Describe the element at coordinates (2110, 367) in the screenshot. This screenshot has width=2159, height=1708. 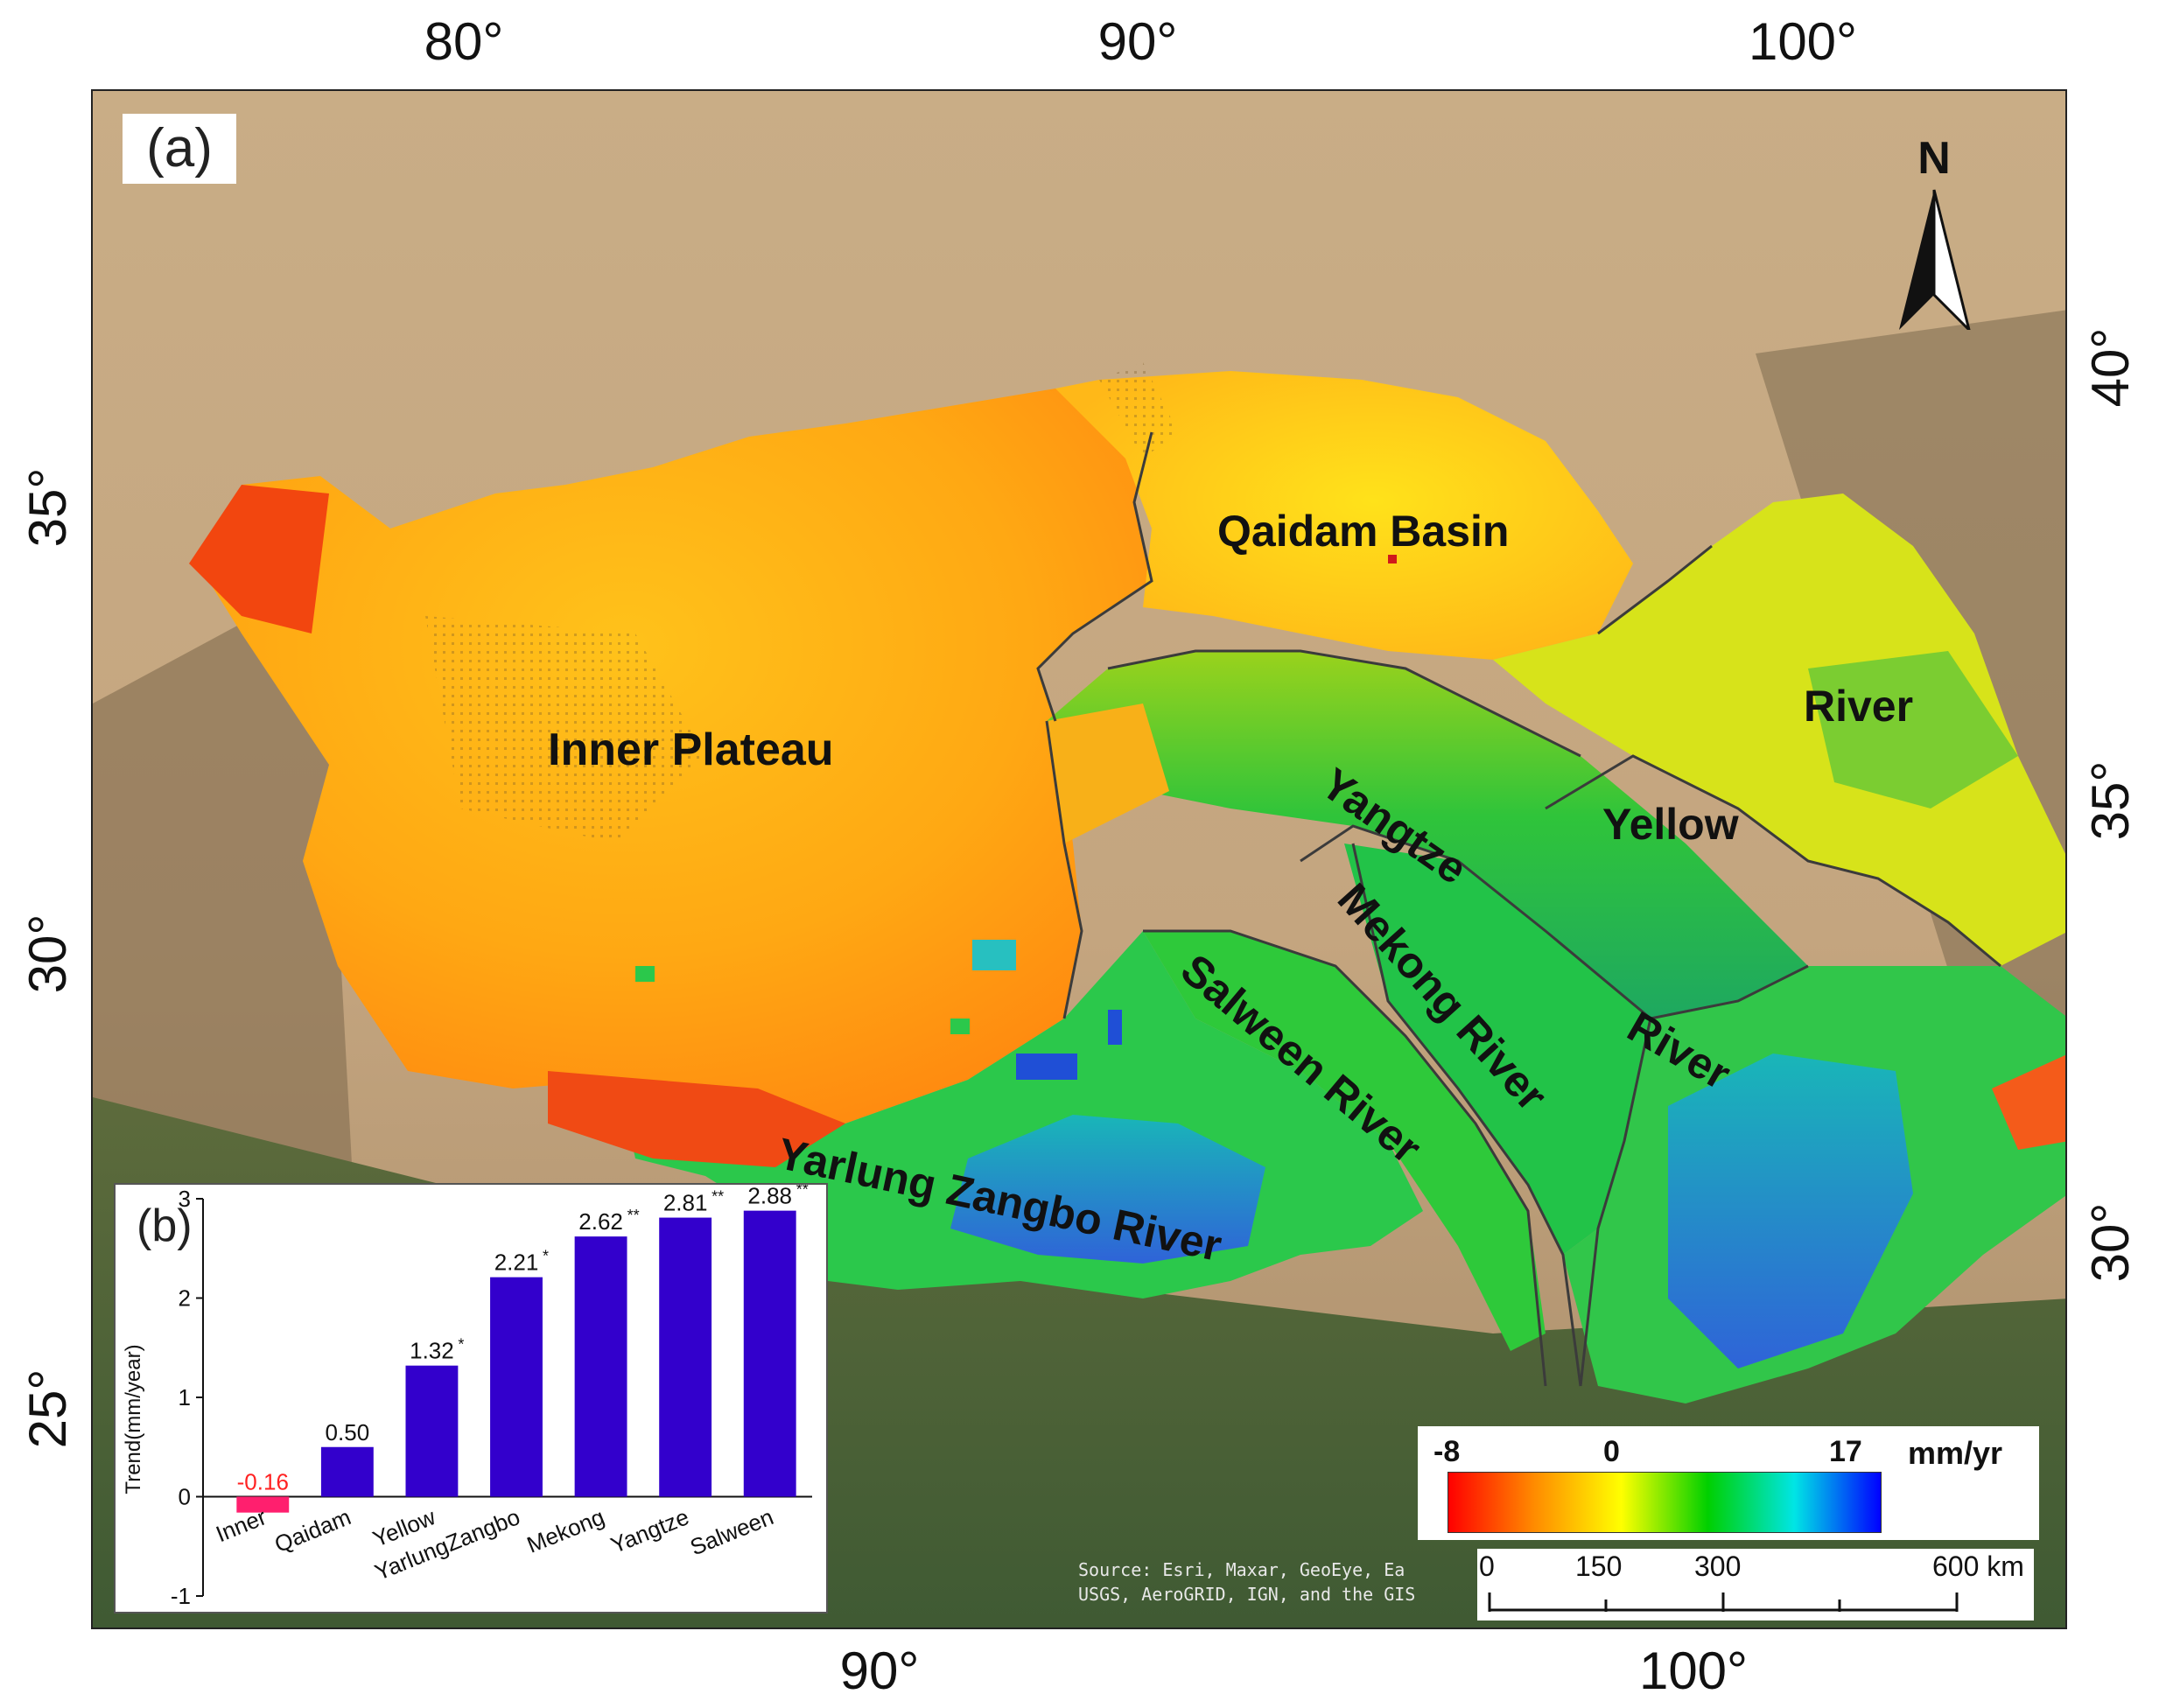
I see `lat-tick-right-40: 40°` at that location.